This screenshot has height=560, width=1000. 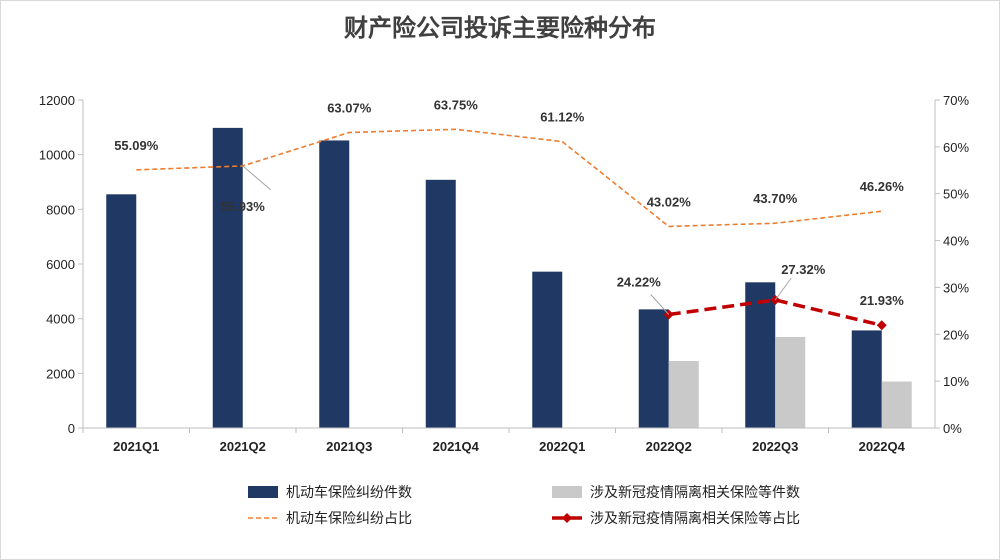 I want to click on line-motor-ratio, so click(x=509, y=178).